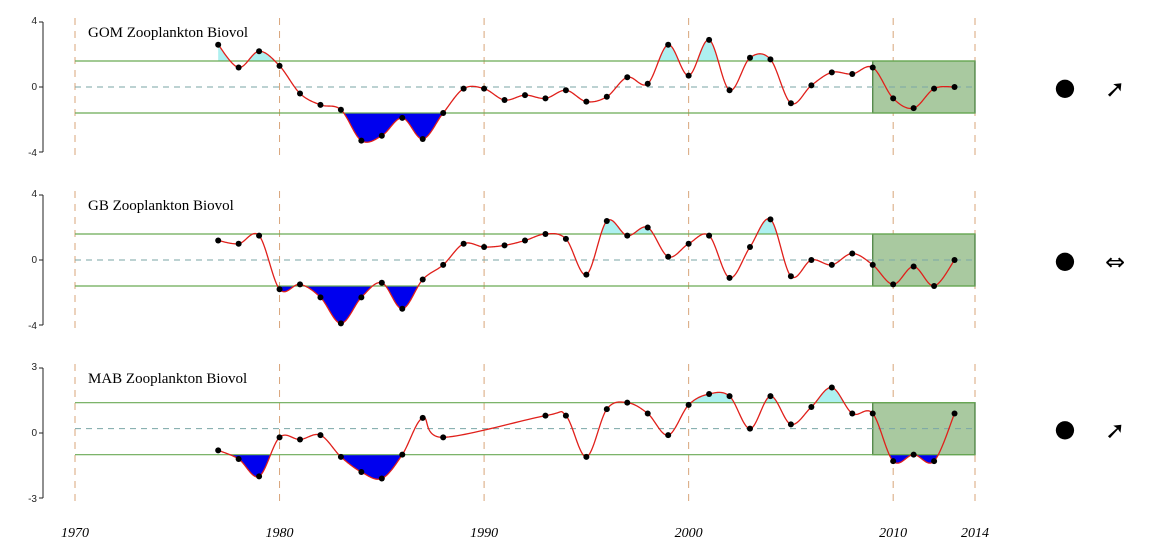 The height and width of the screenshot is (557, 1156). Describe the element at coordinates (770, 396) in the screenshot. I see `data-point-2004` at that location.